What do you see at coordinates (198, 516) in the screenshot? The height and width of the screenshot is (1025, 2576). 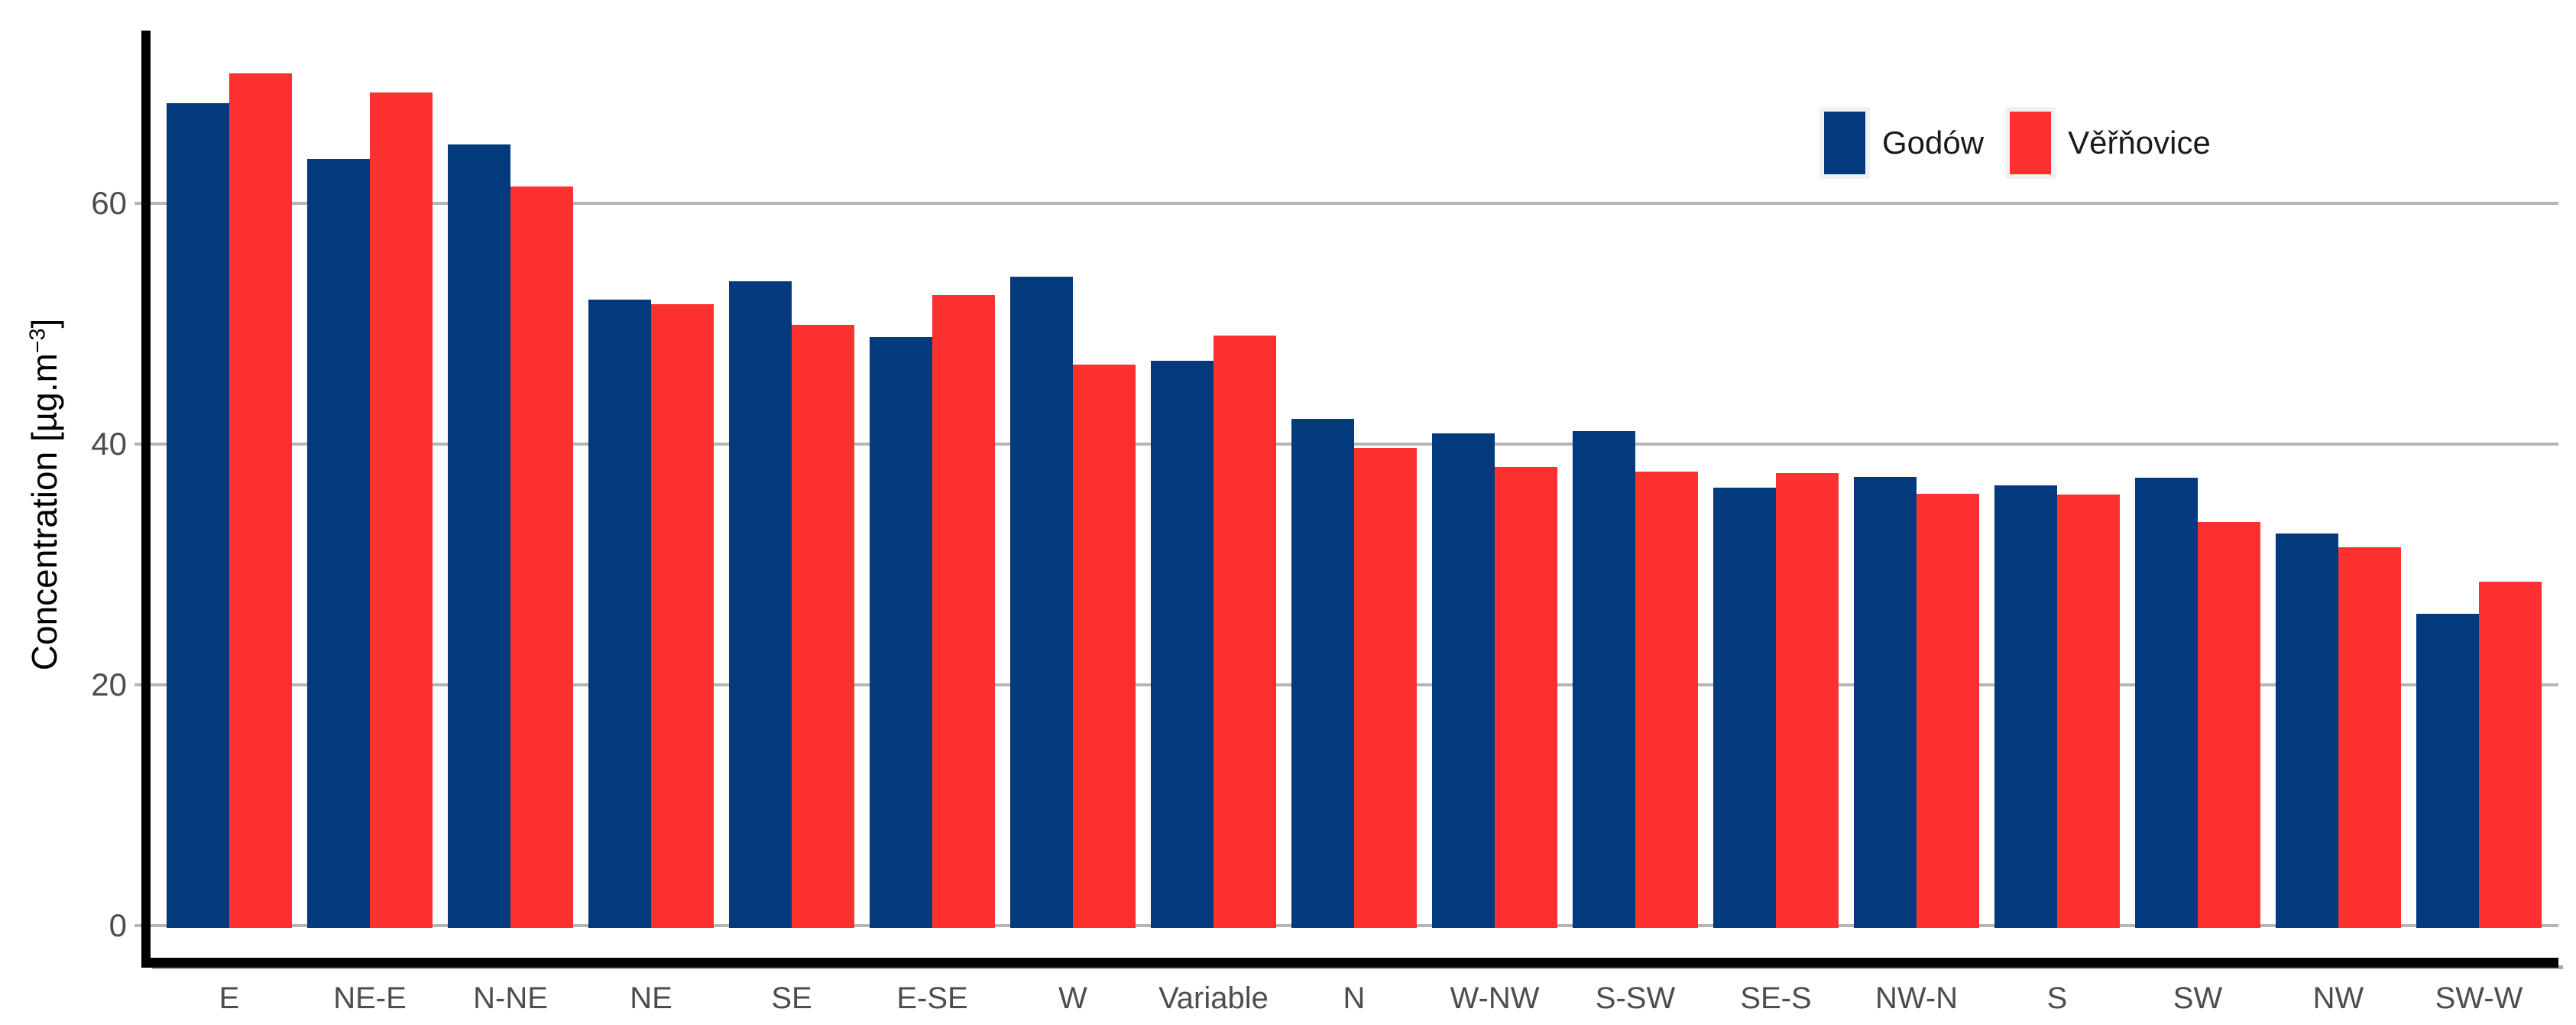 I see `bar-godów-e` at bounding box center [198, 516].